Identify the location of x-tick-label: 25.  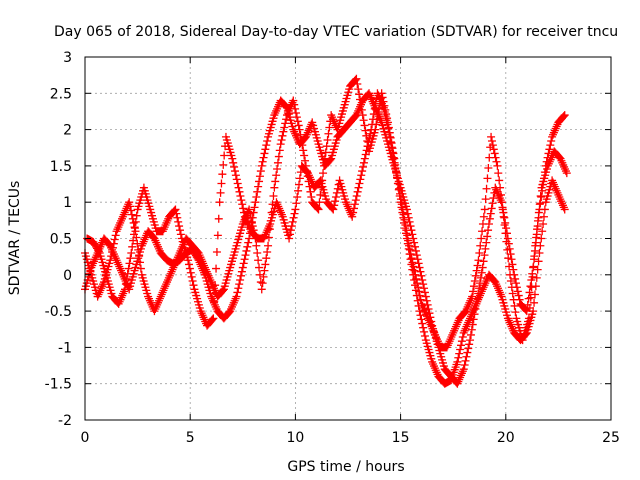
(611, 438).